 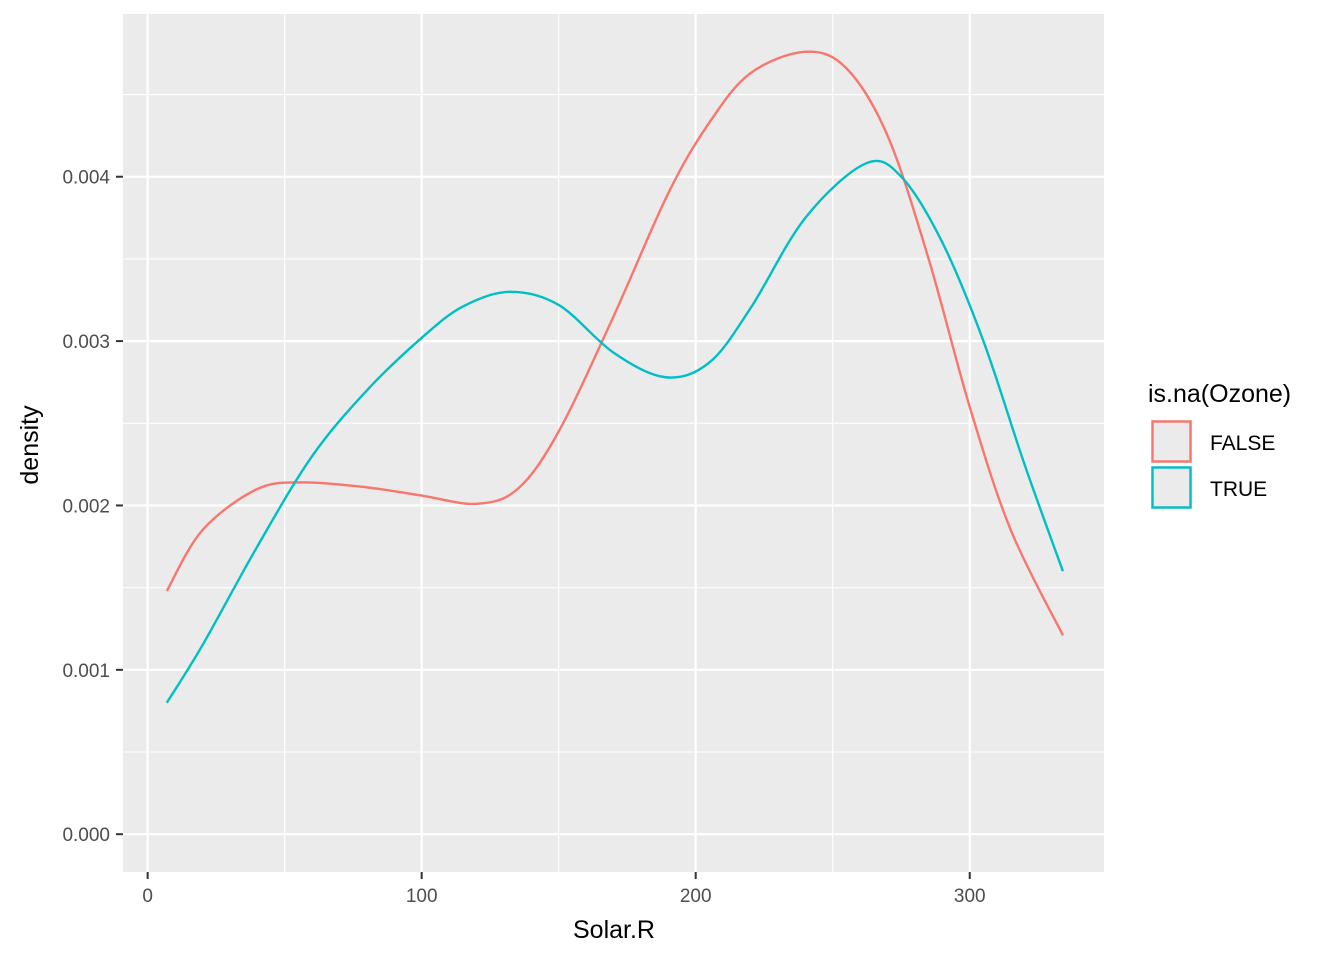 I want to click on legend-key-false, so click(x=1171, y=441).